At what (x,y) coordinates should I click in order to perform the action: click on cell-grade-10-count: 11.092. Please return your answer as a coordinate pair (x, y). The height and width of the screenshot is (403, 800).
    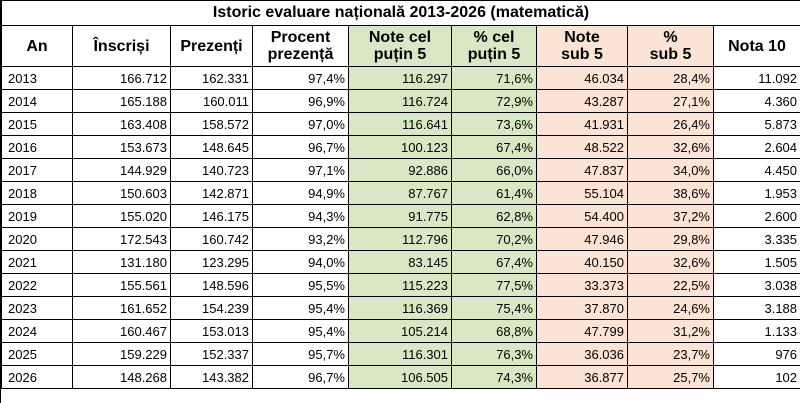
    Looking at the image, I should click on (756, 78).